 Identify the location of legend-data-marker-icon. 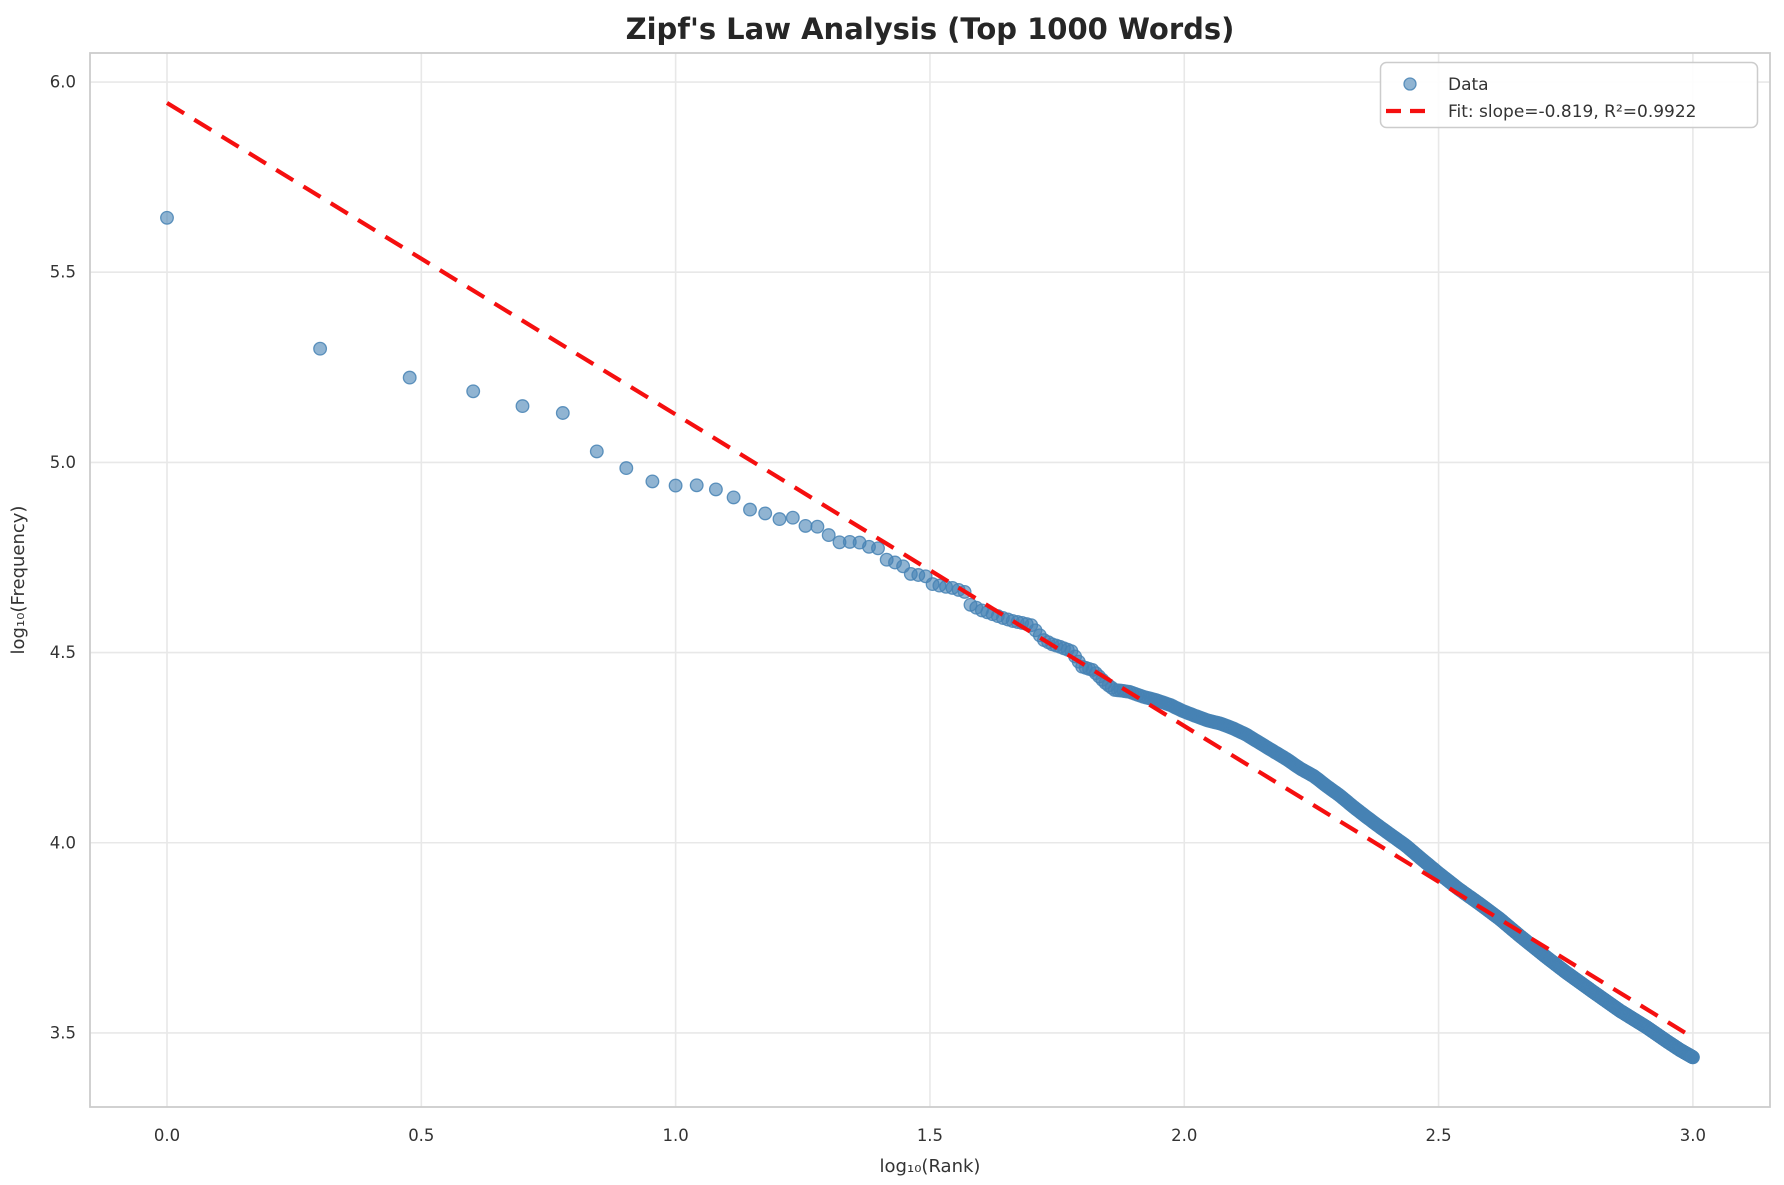
(1410, 84).